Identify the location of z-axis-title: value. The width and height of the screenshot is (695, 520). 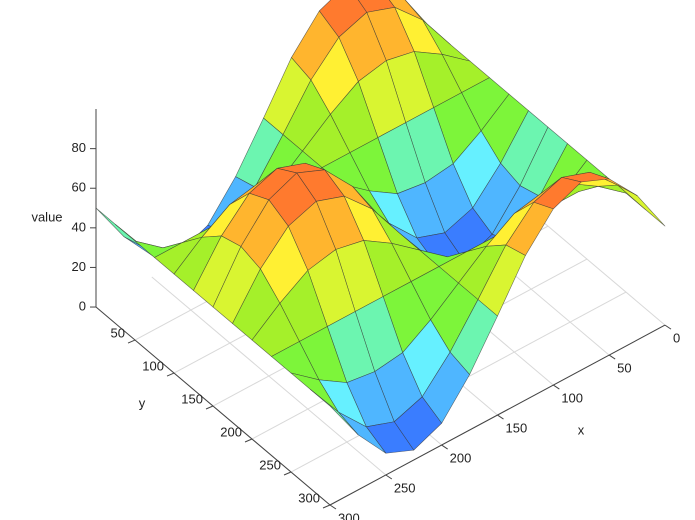
(46, 216).